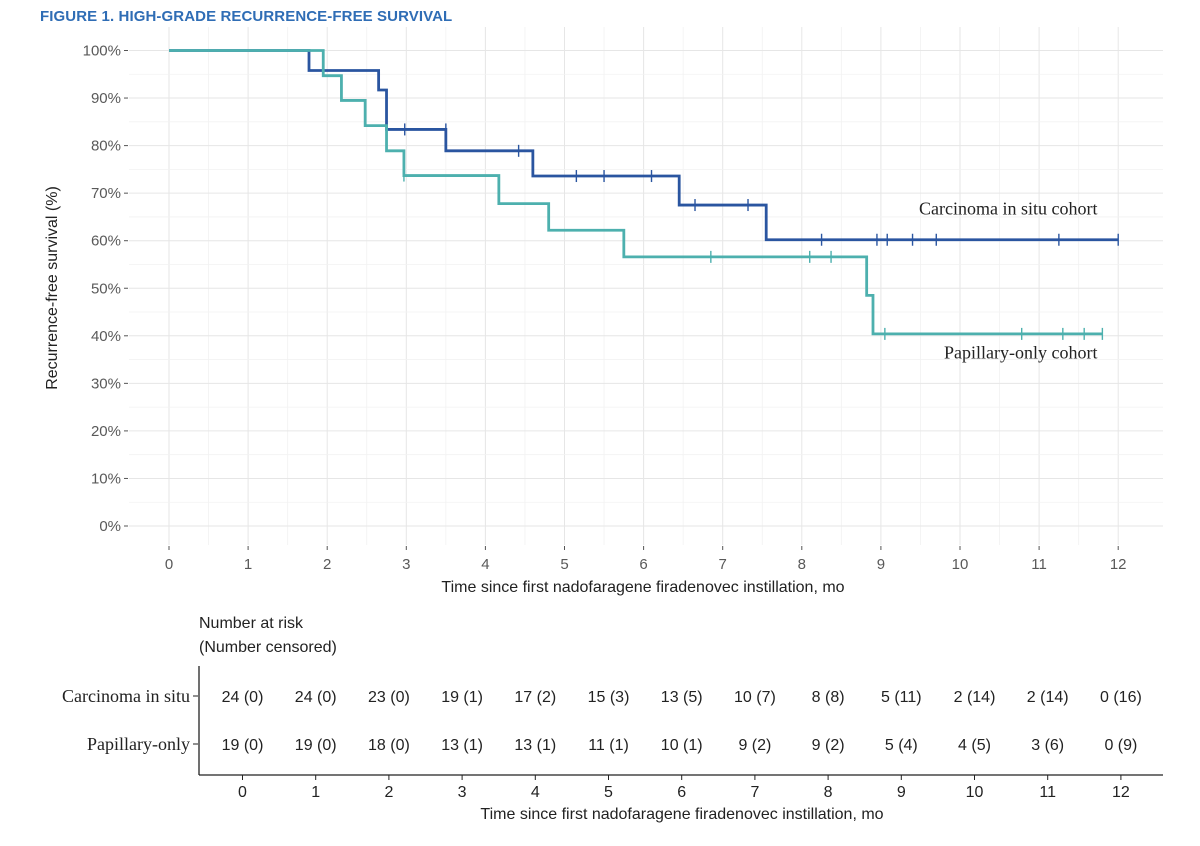 Image resolution: width=1200 pixels, height=846 pixels. What do you see at coordinates (535, 697) in the screenshot?
I see `risk-cell: 17 (2)` at bounding box center [535, 697].